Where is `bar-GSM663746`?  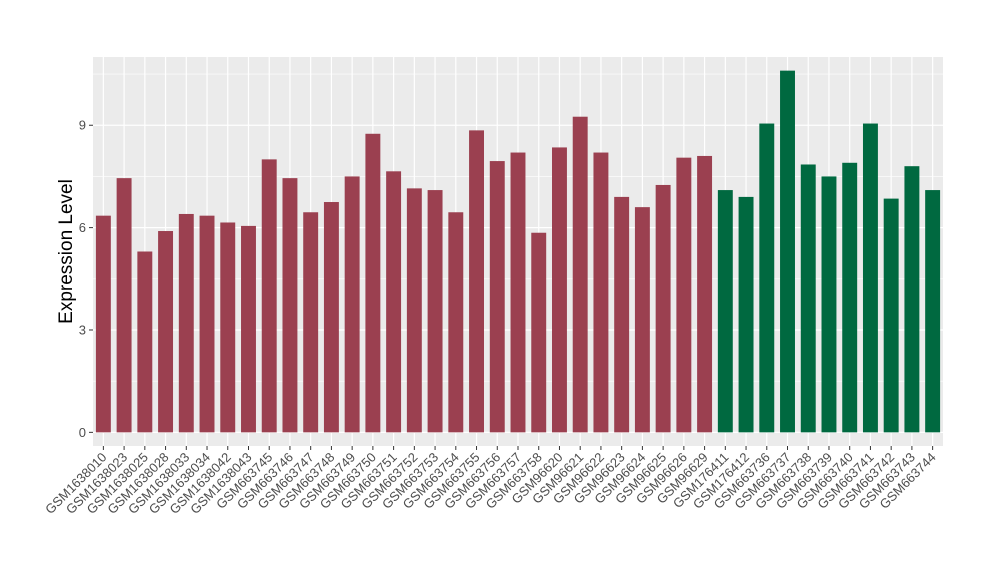
bar-GSM663746 is located at coordinates (290, 305).